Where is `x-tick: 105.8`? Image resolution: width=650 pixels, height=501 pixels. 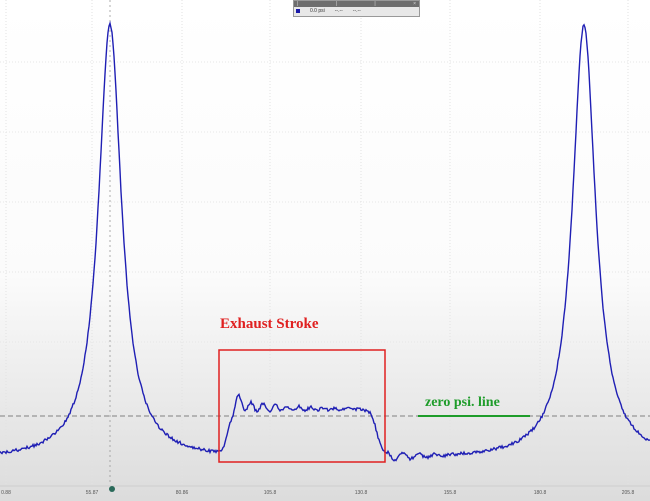
x-tick: 105.8 is located at coordinates (270, 493).